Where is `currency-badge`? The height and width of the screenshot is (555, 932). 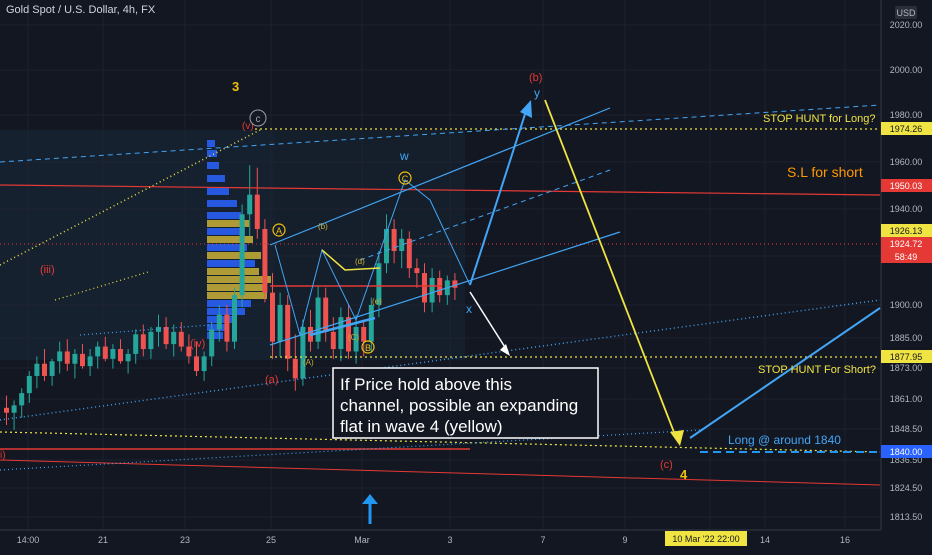
currency-badge is located at coordinates (906, 12).